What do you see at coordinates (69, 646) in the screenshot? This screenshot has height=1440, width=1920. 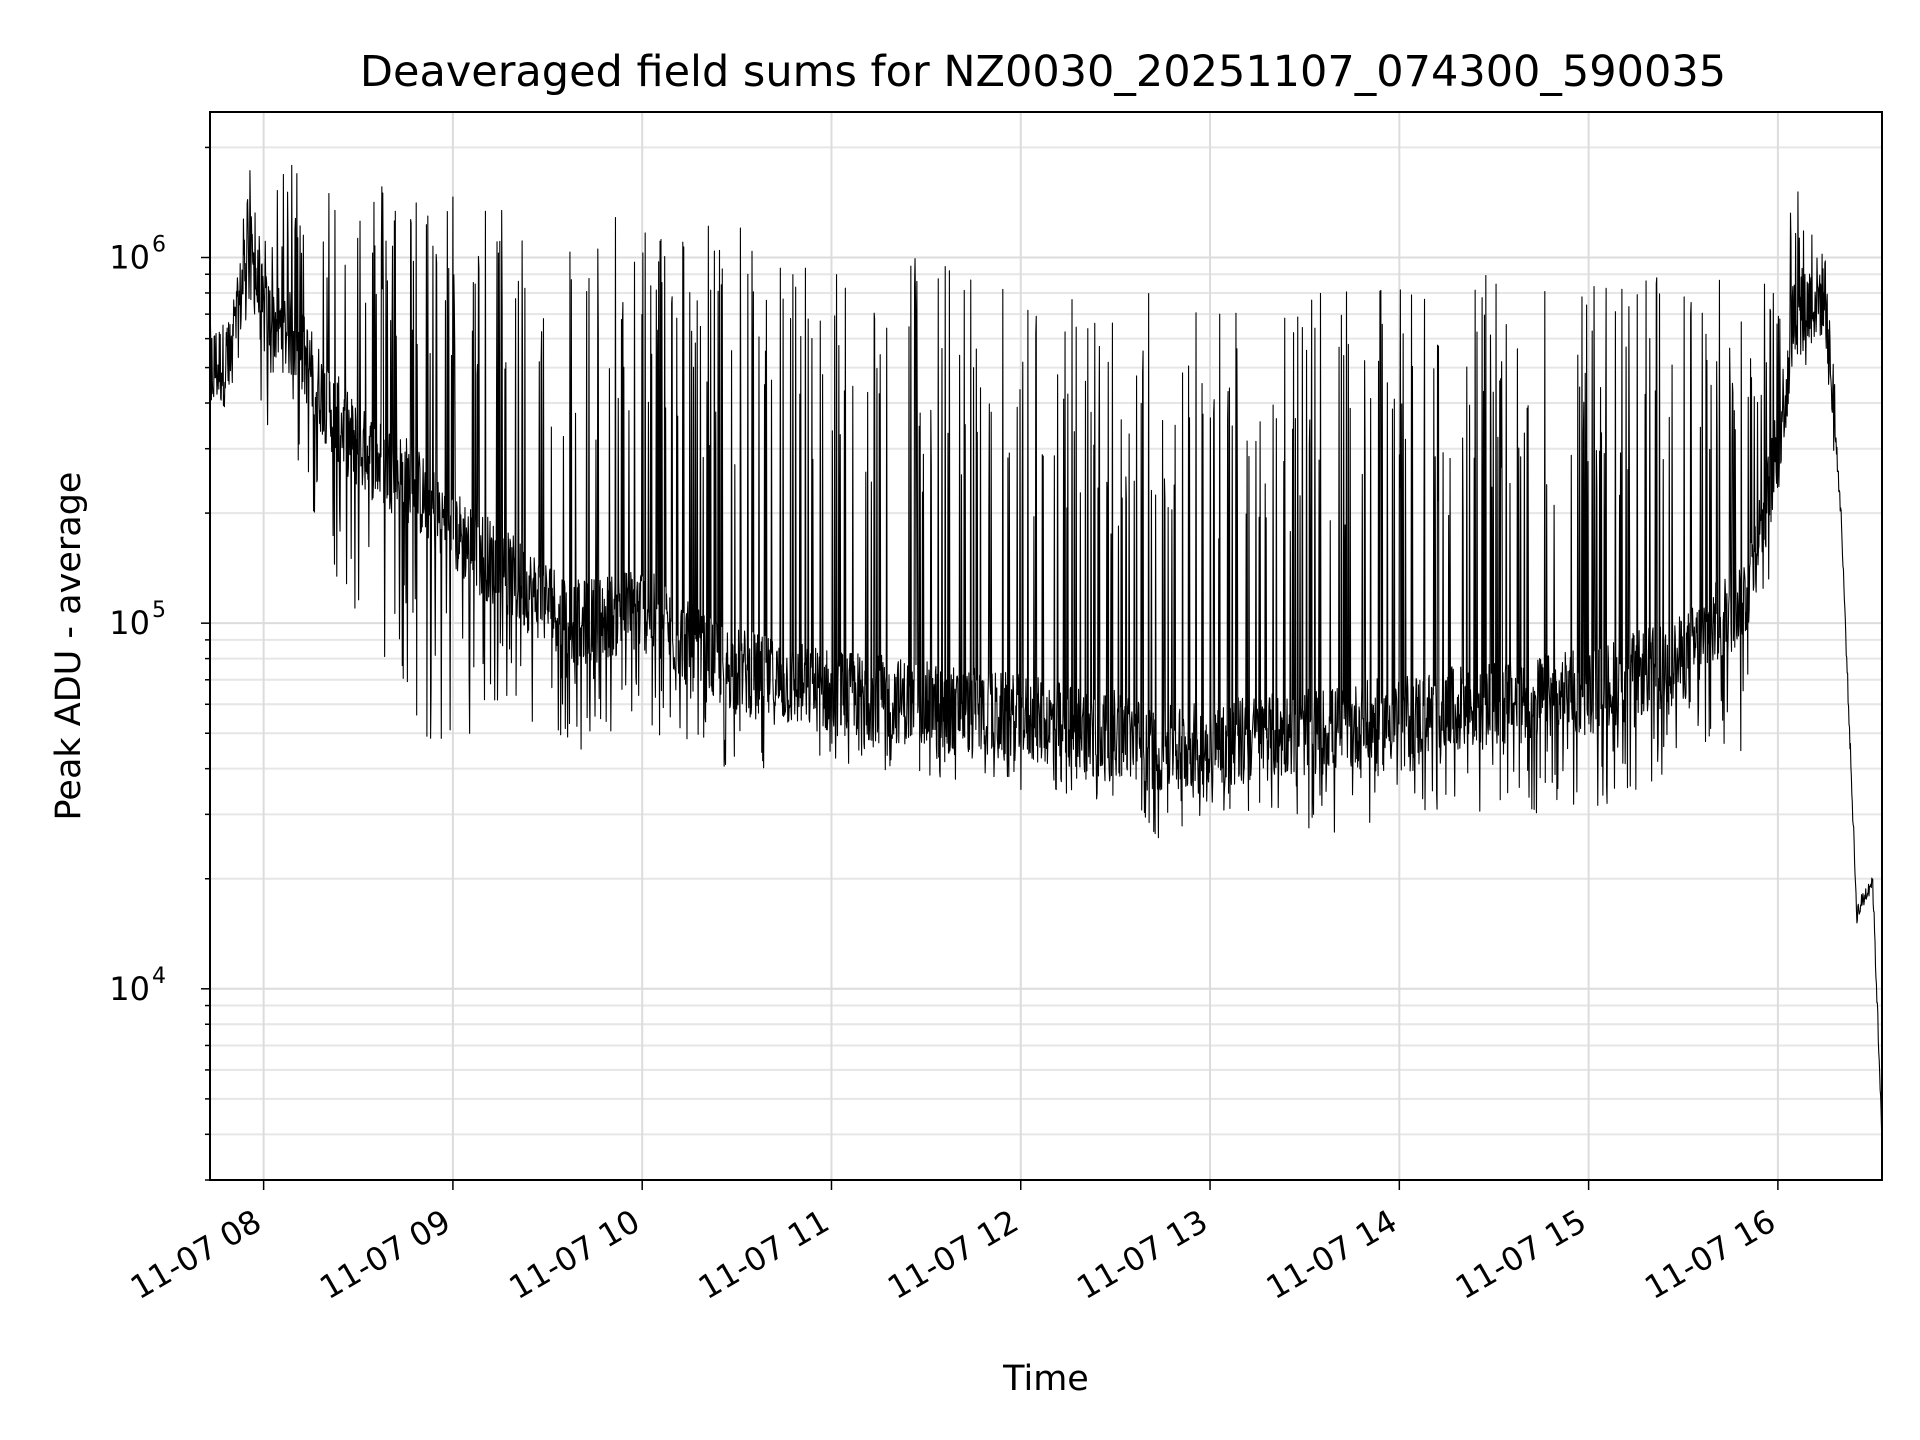 I see `y-axis-label: Peak ADU - average` at bounding box center [69, 646].